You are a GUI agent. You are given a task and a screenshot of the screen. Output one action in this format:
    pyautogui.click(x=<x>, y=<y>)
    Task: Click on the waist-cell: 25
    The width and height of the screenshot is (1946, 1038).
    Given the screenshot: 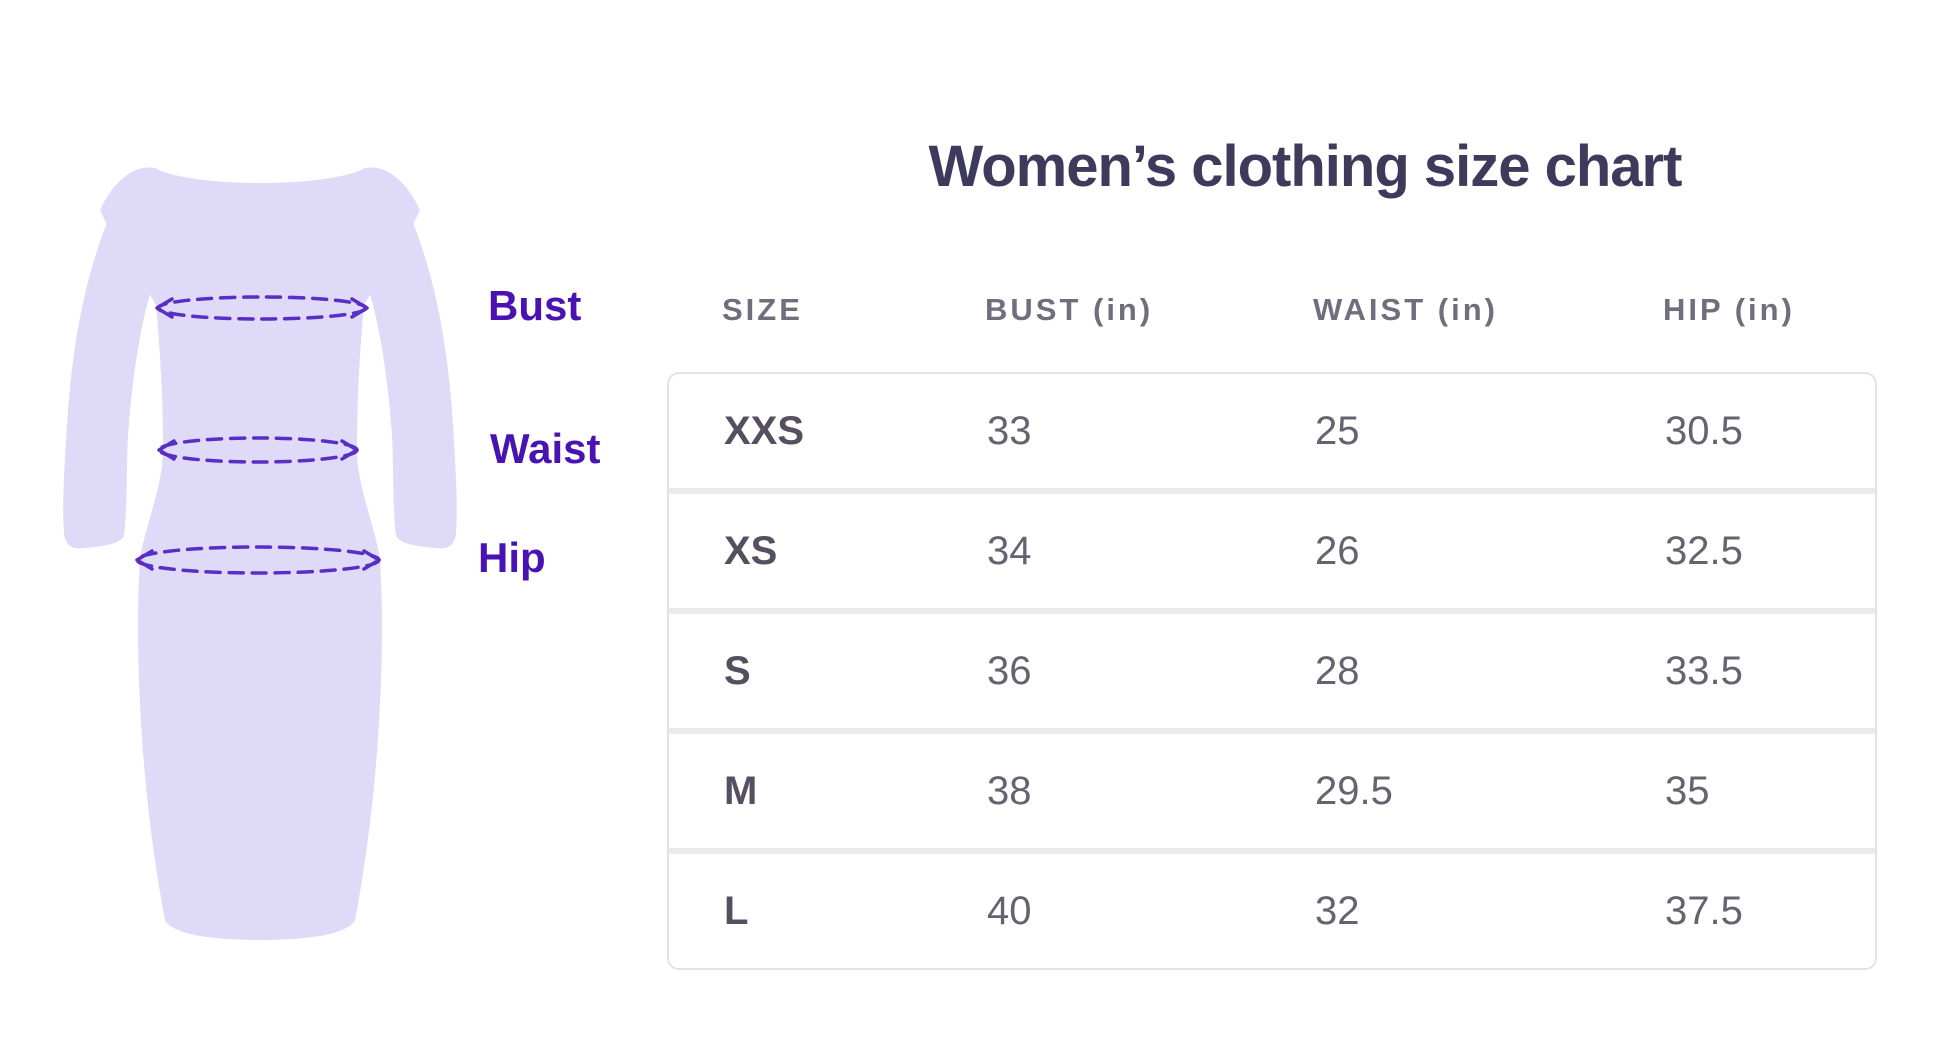 What is the action you would take?
    pyautogui.click(x=1337, y=430)
    